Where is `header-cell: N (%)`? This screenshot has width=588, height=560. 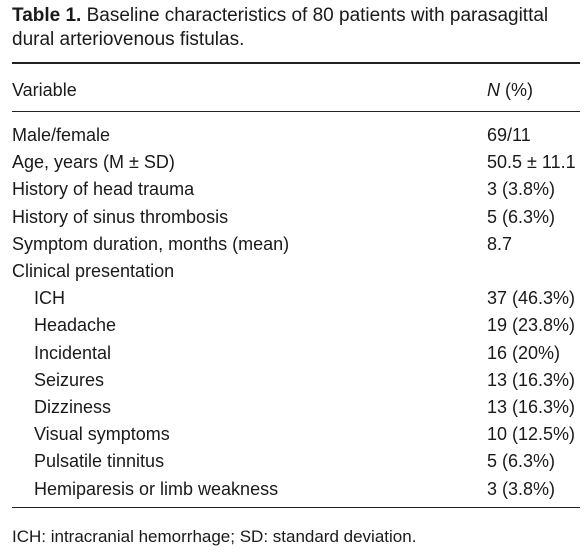 header-cell: N (%) is located at coordinates (510, 90).